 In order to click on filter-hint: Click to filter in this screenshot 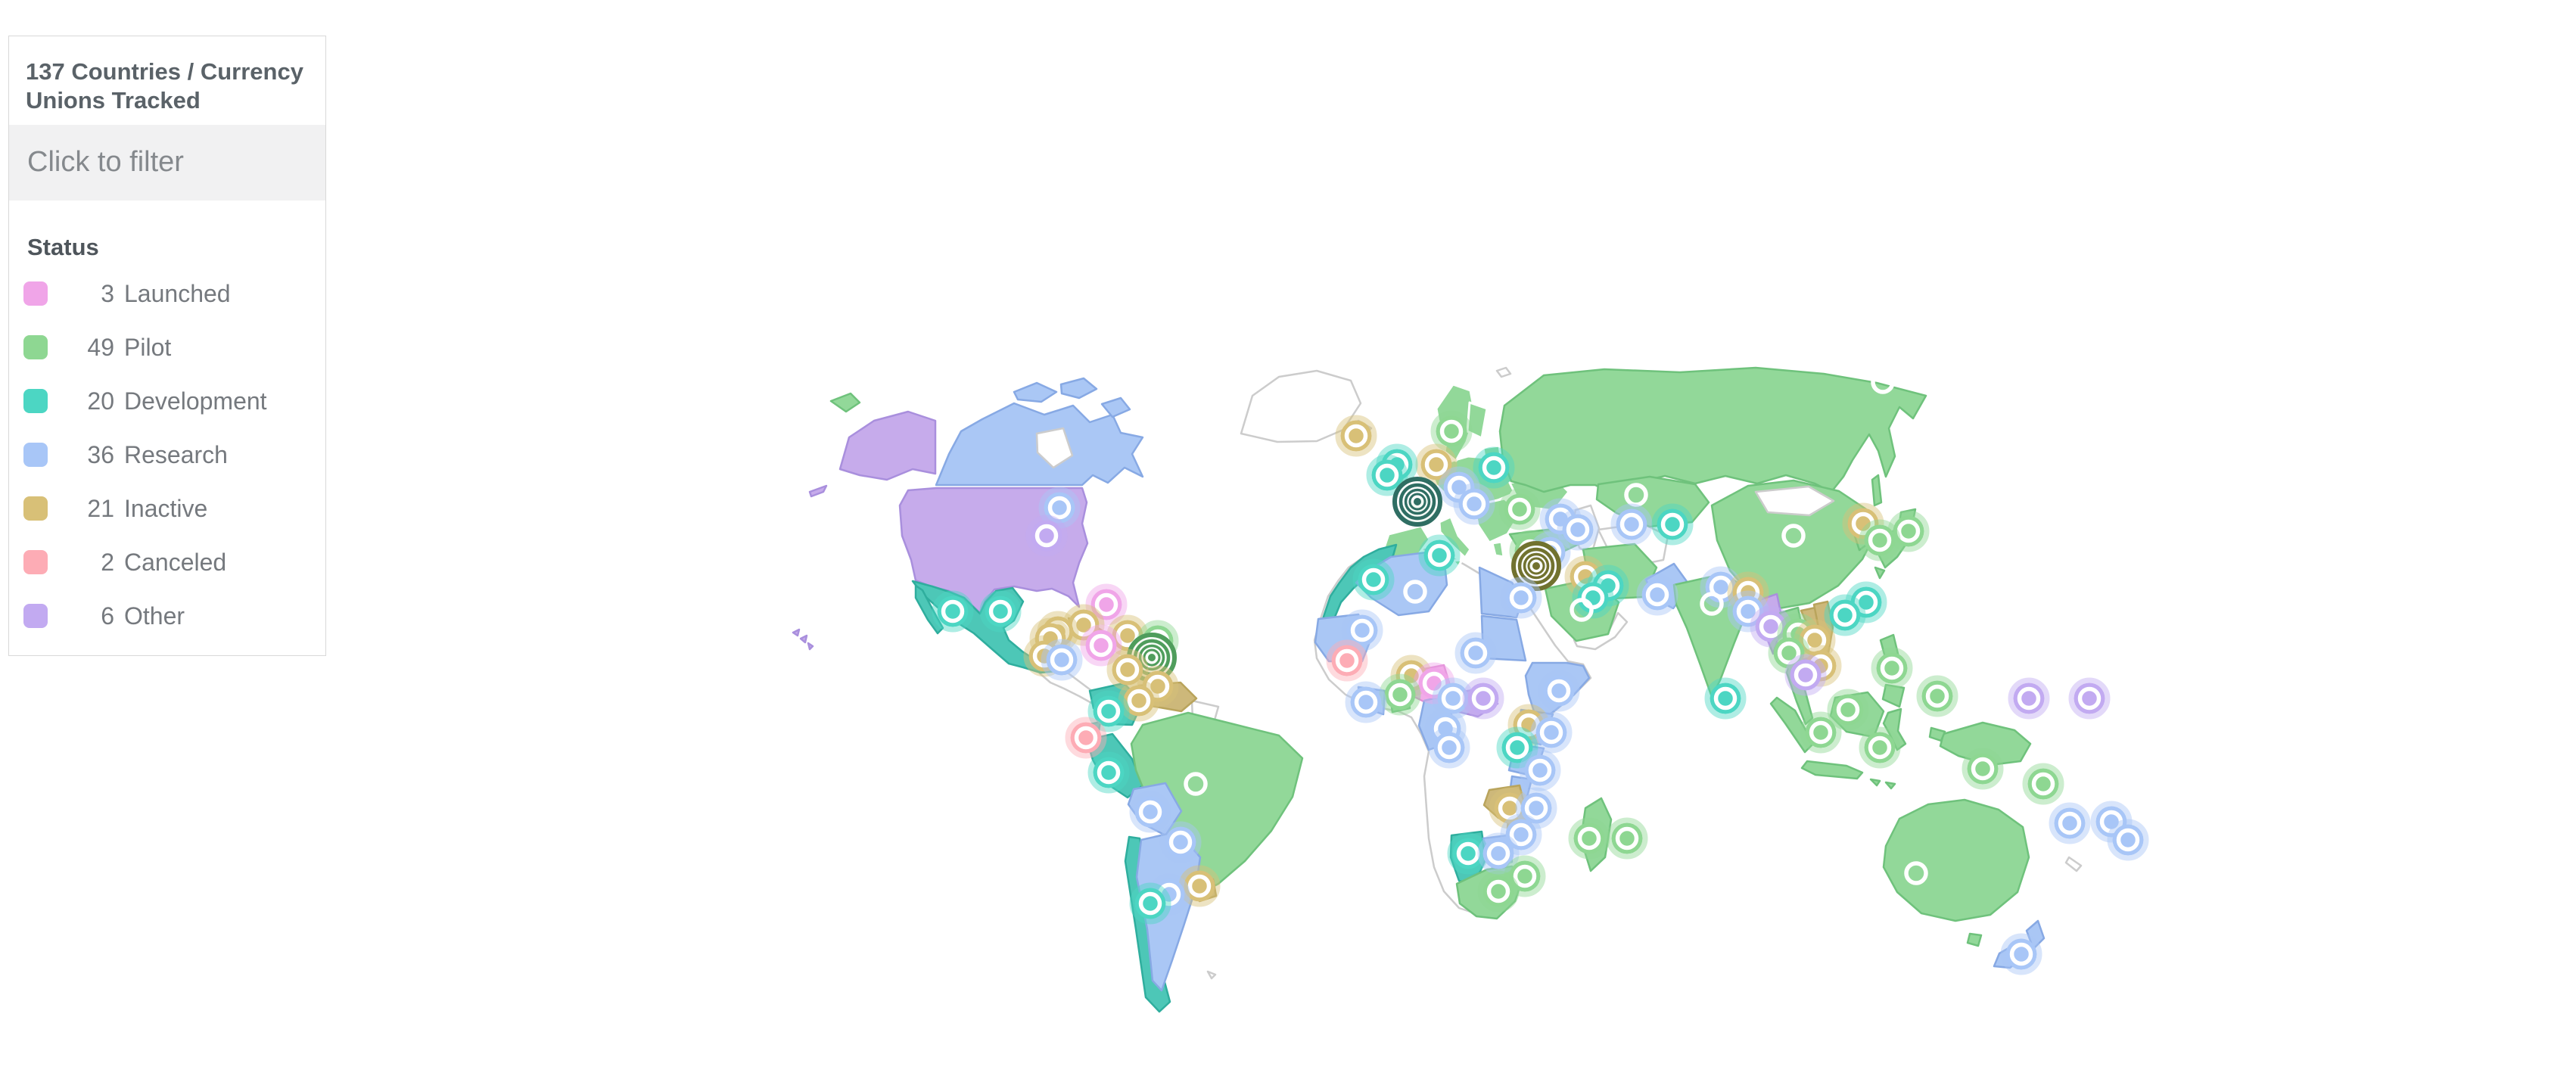, I will do `click(167, 162)`.